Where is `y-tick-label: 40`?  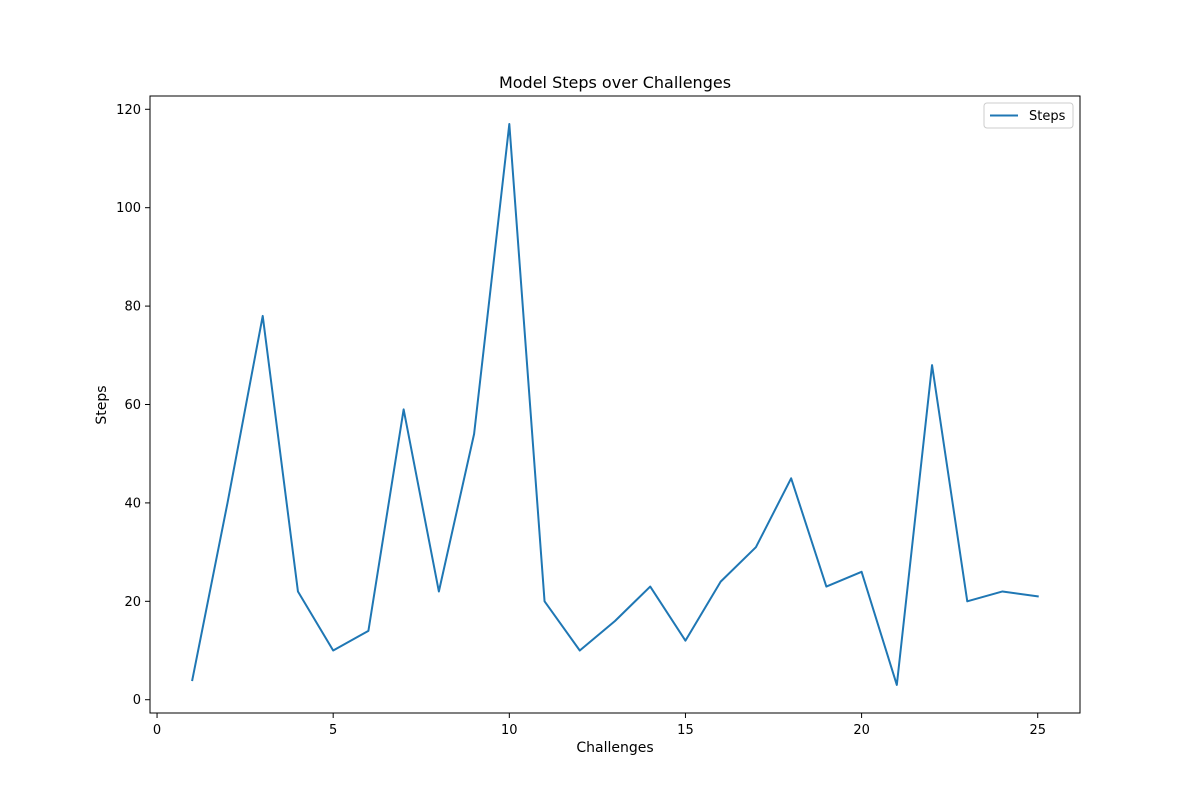
y-tick-label: 40 is located at coordinates (132, 503).